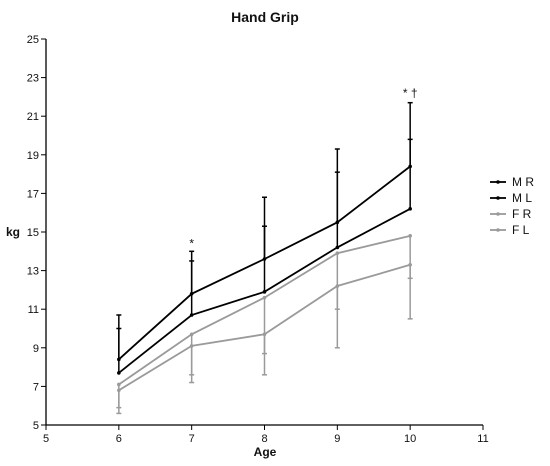 This screenshot has width=550, height=466. Describe the element at coordinates (410, 439) in the screenshot. I see `x-tick-label: 10` at that location.